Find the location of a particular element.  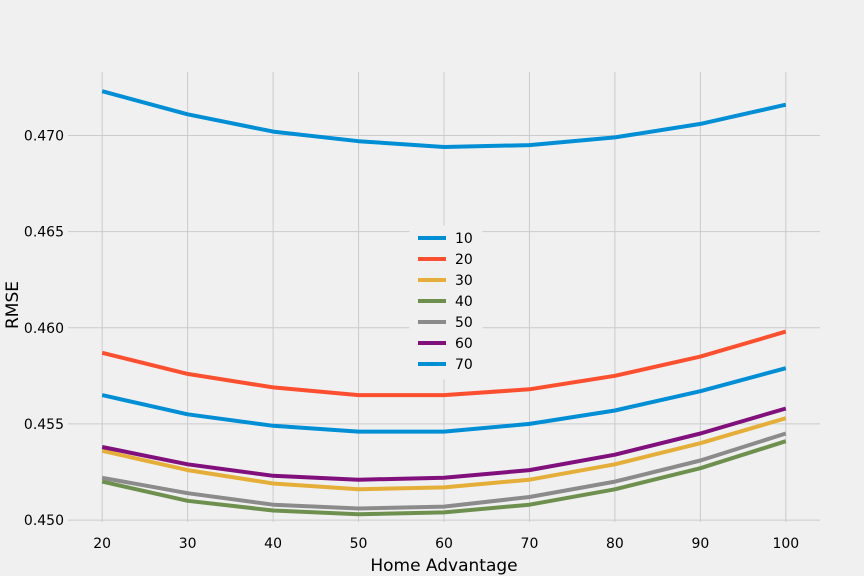

y-tick-label: 0.460 is located at coordinates (44, 329).